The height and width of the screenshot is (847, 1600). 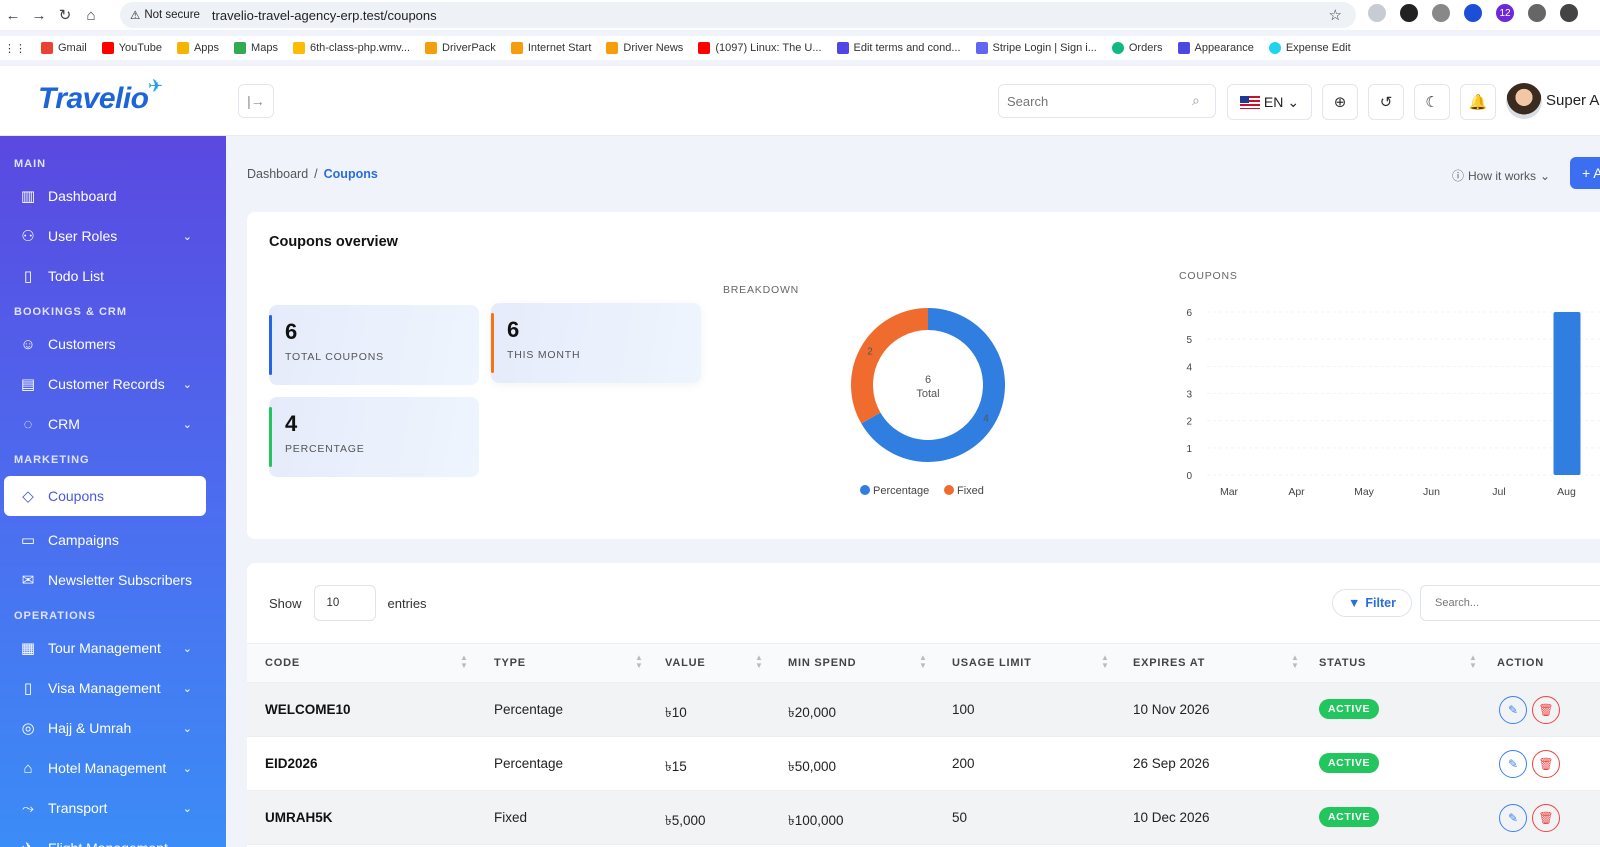 What do you see at coordinates (927, 394) in the screenshot?
I see `donut-center-label: Total` at bounding box center [927, 394].